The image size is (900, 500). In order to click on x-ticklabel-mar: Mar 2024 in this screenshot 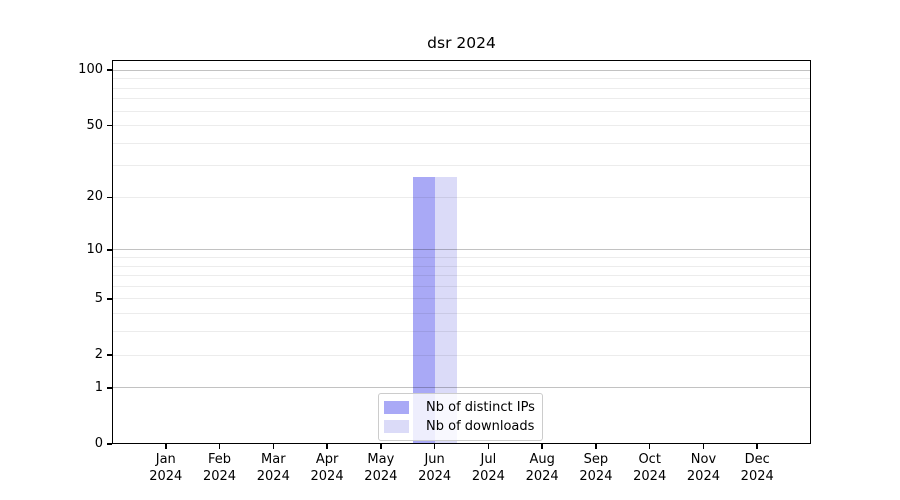, I will do `click(273, 468)`.